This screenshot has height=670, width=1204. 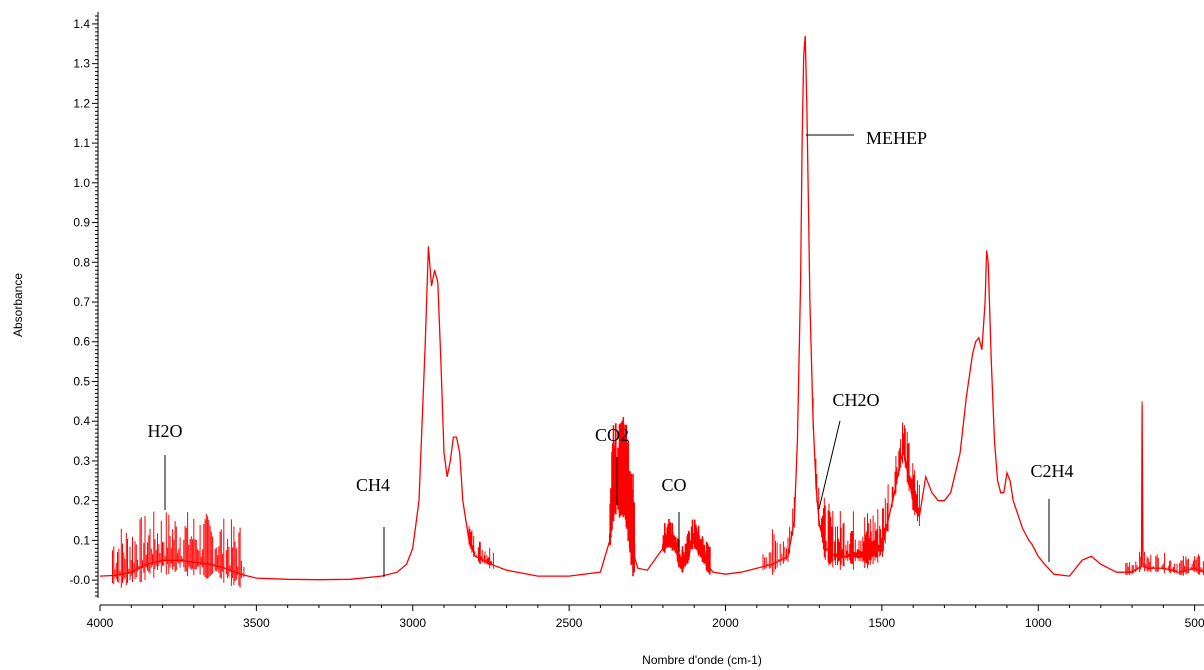 I want to click on y-tick-label: 1.2, so click(x=81, y=103).